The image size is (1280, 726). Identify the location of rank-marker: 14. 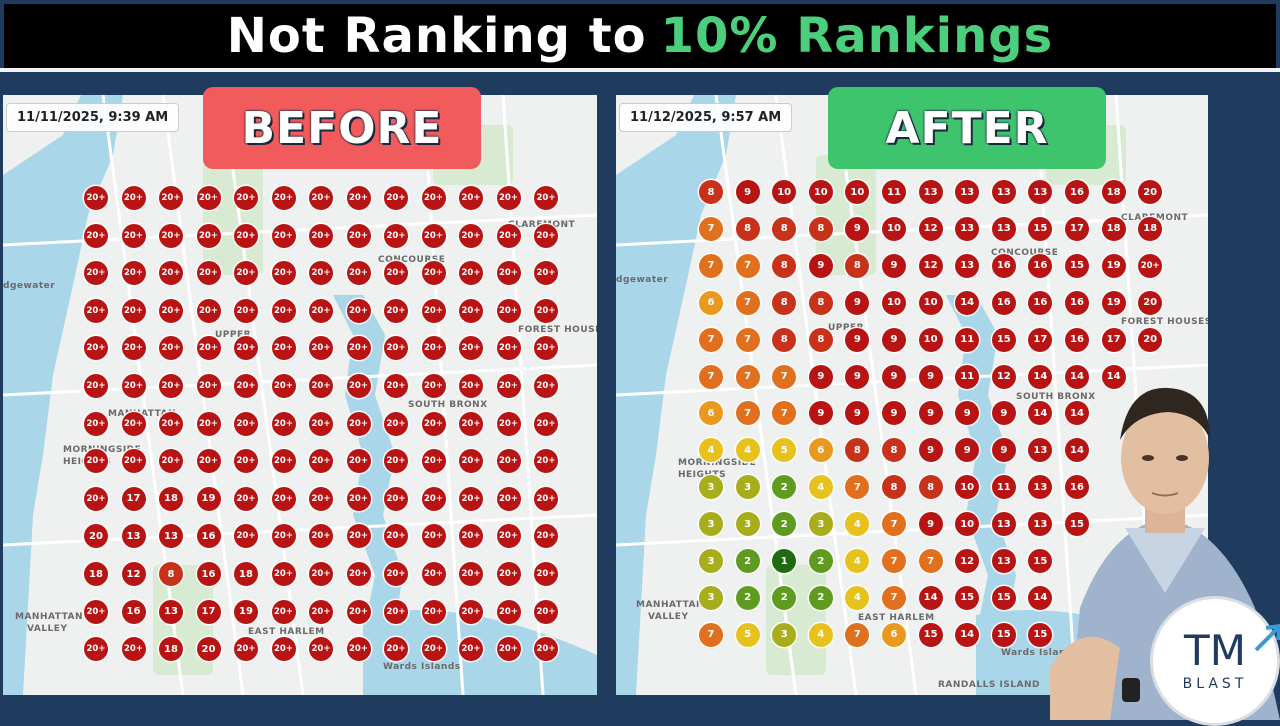
(1040, 376).